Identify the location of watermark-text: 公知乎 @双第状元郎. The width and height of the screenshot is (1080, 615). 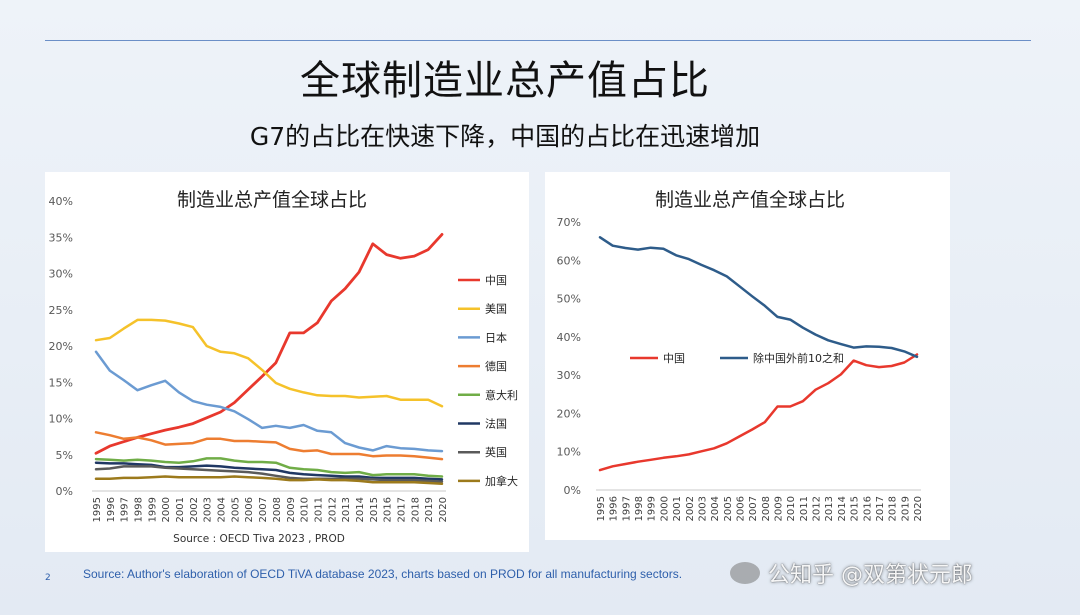
(870, 575).